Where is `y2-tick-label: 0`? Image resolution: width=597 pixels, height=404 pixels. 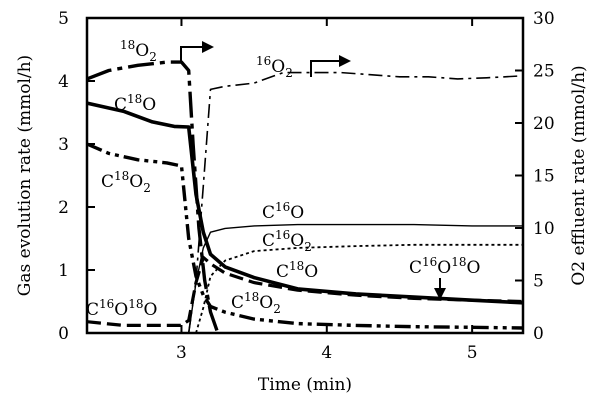 y2-tick-label: 0 is located at coordinates (538, 334).